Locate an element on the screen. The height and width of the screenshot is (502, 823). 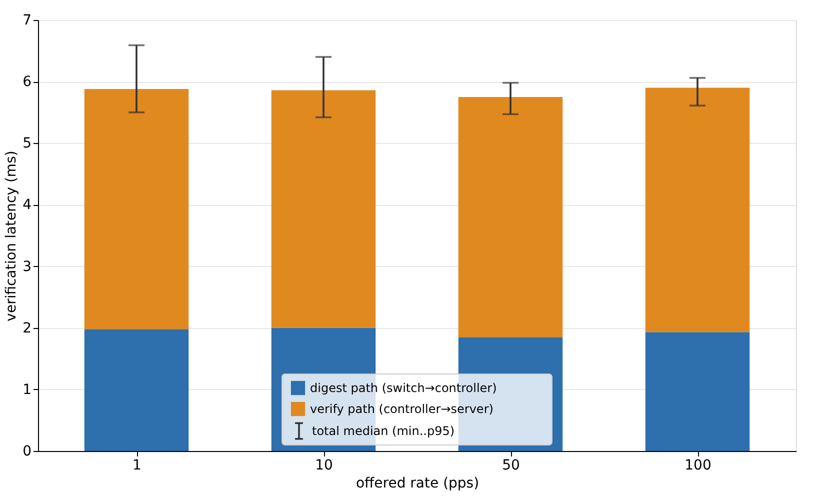
x-tick-label: 1 is located at coordinates (137, 466).